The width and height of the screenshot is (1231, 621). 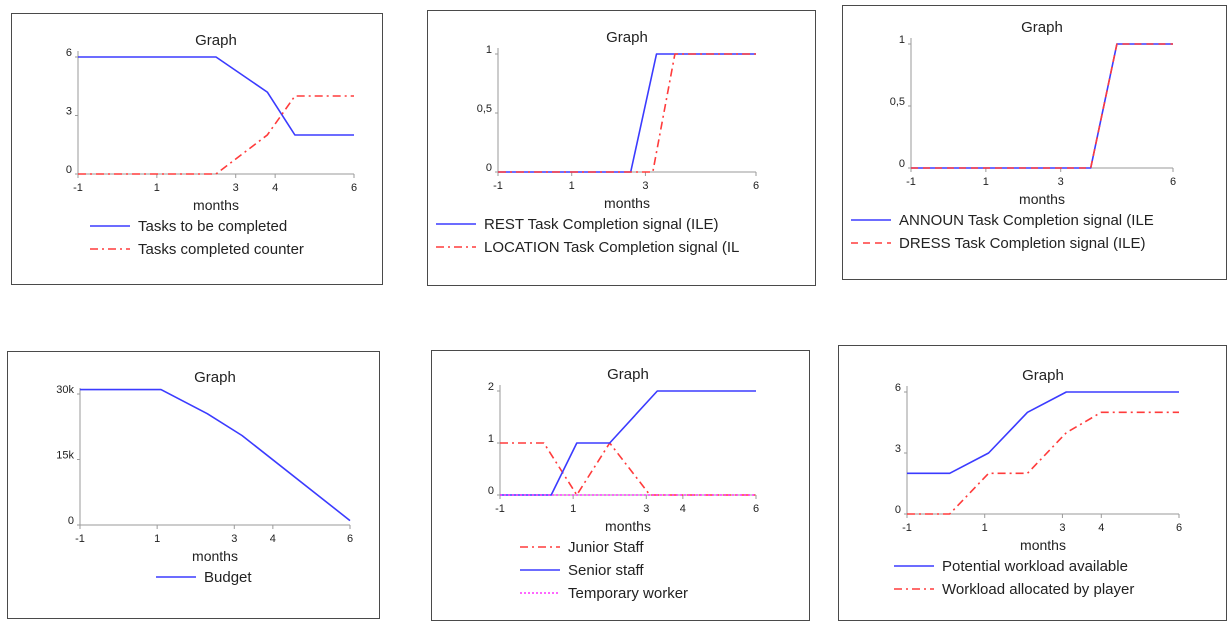 What do you see at coordinates (1026, 220) in the screenshot?
I see `legend-label: ANNOUN Task Completion signal (ILE` at bounding box center [1026, 220].